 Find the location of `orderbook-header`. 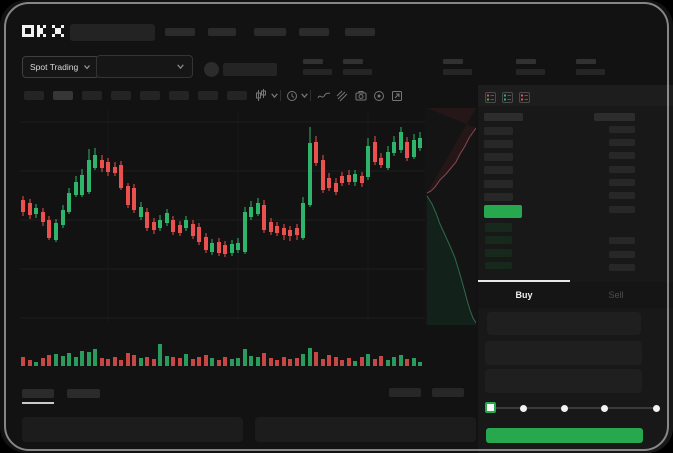

orderbook-header is located at coordinates (575, 95).